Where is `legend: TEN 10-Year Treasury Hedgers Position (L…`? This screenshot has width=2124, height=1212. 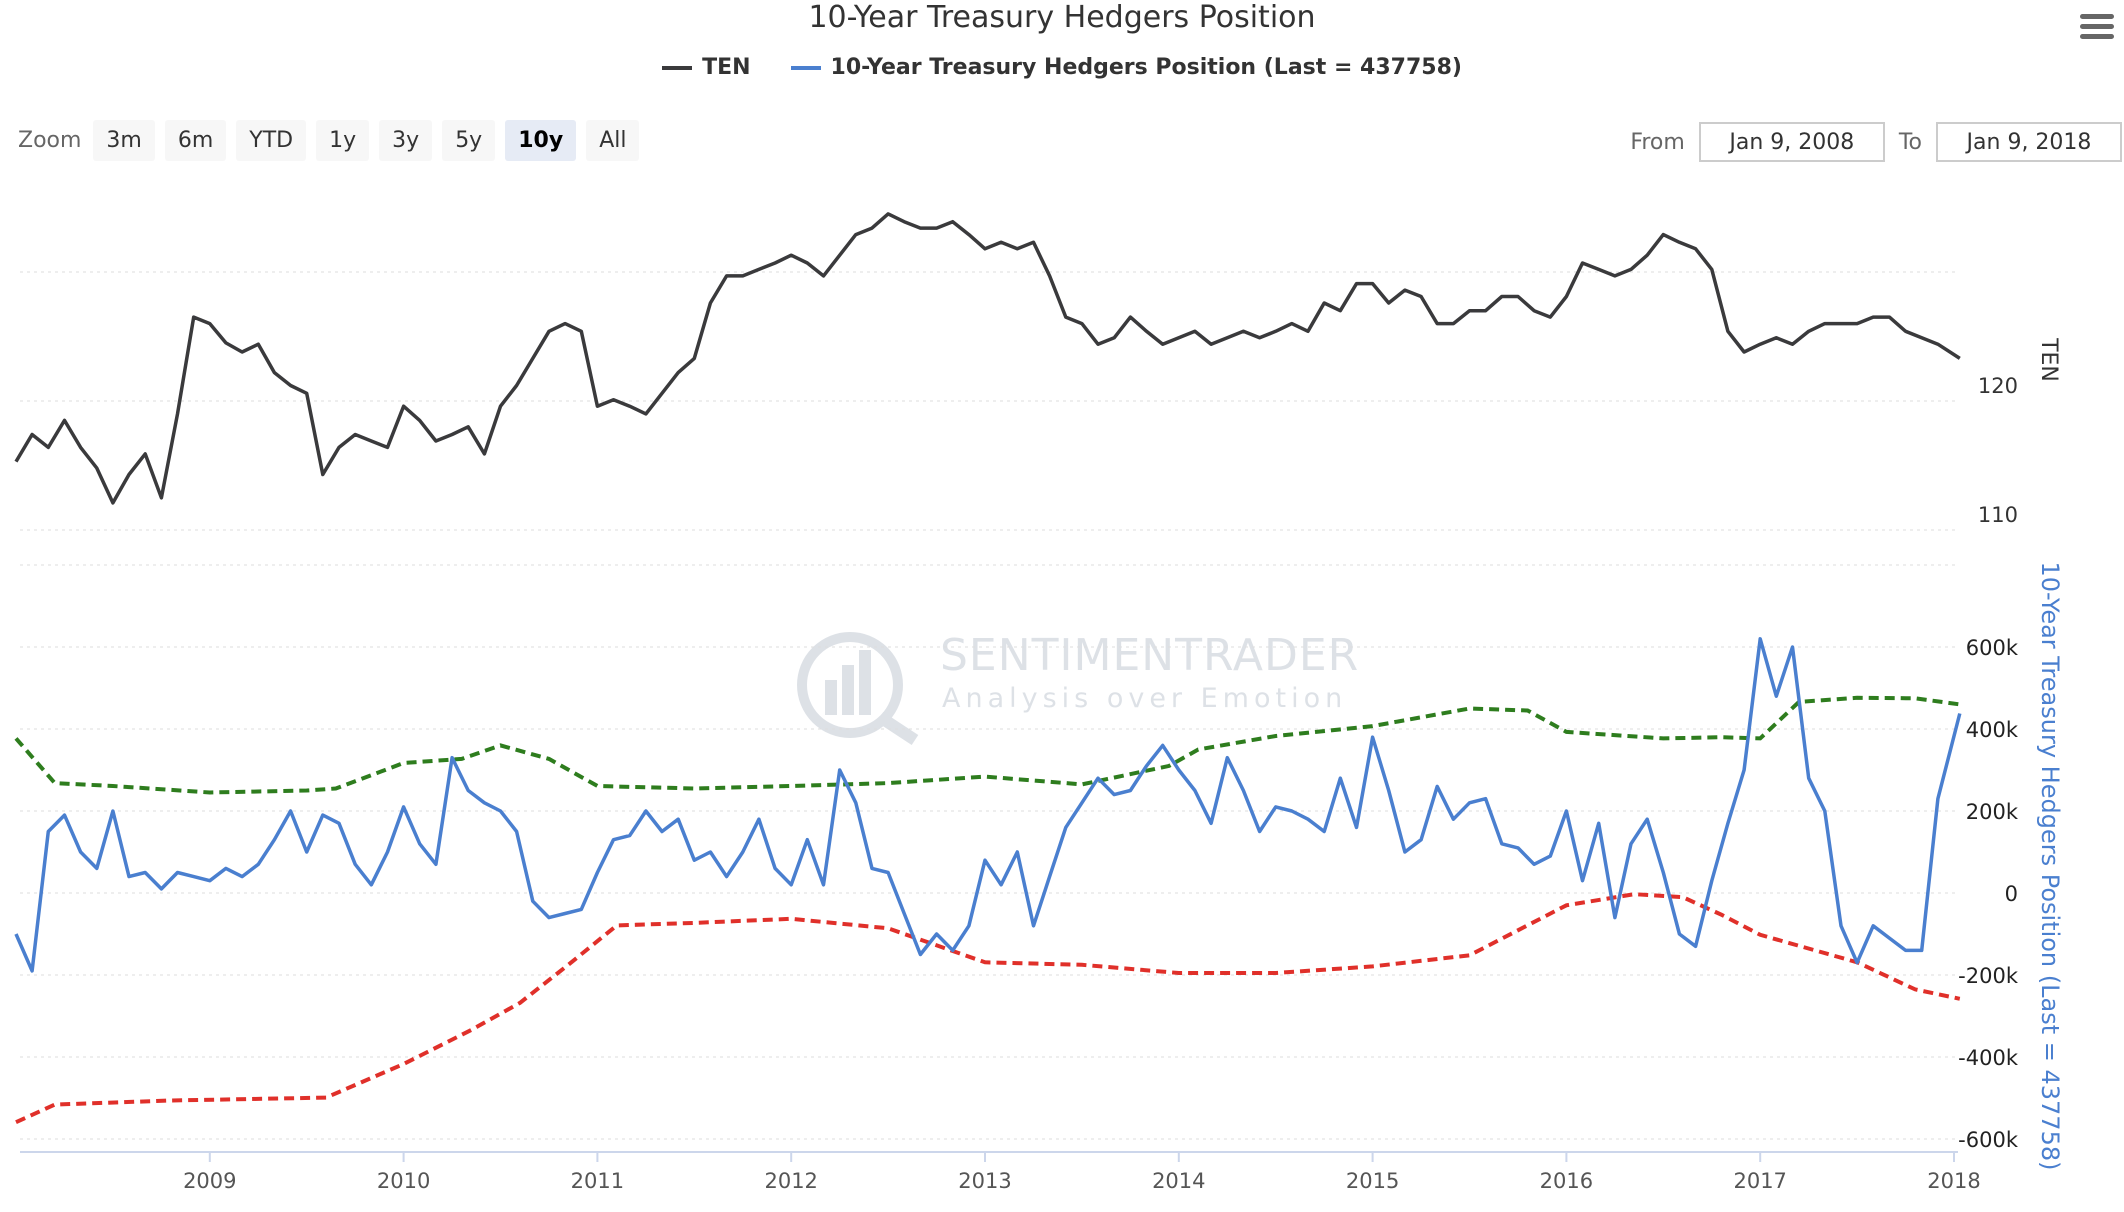 legend: TEN 10-Year Treasury Hedgers Position (L… is located at coordinates (1062, 67).